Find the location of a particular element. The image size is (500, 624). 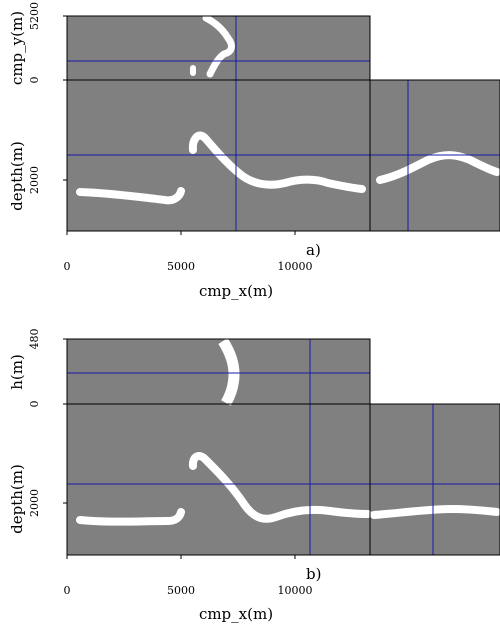

panel-a-x-tick-label-5000: 5000 is located at coordinates (181, 266).